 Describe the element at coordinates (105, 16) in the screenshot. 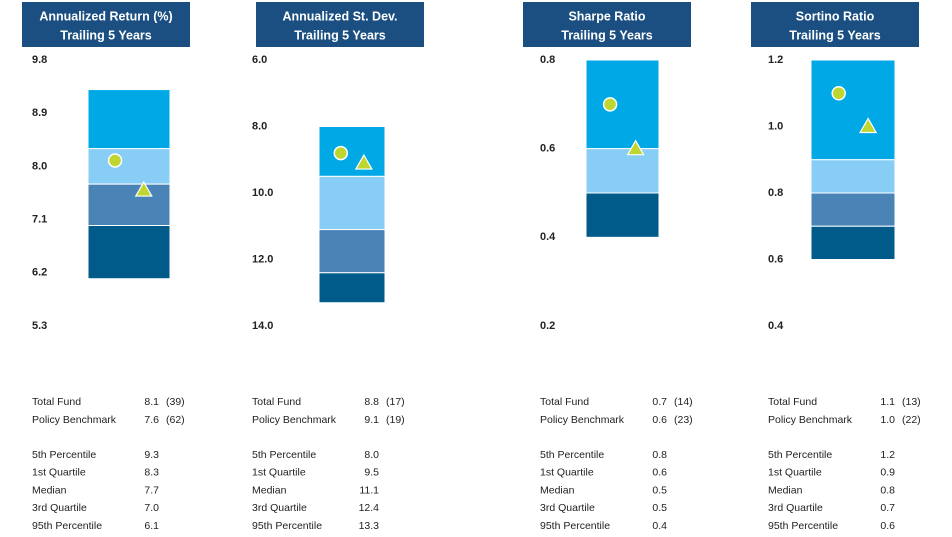

I see `chart-title: Annualized Return (%)` at that location.